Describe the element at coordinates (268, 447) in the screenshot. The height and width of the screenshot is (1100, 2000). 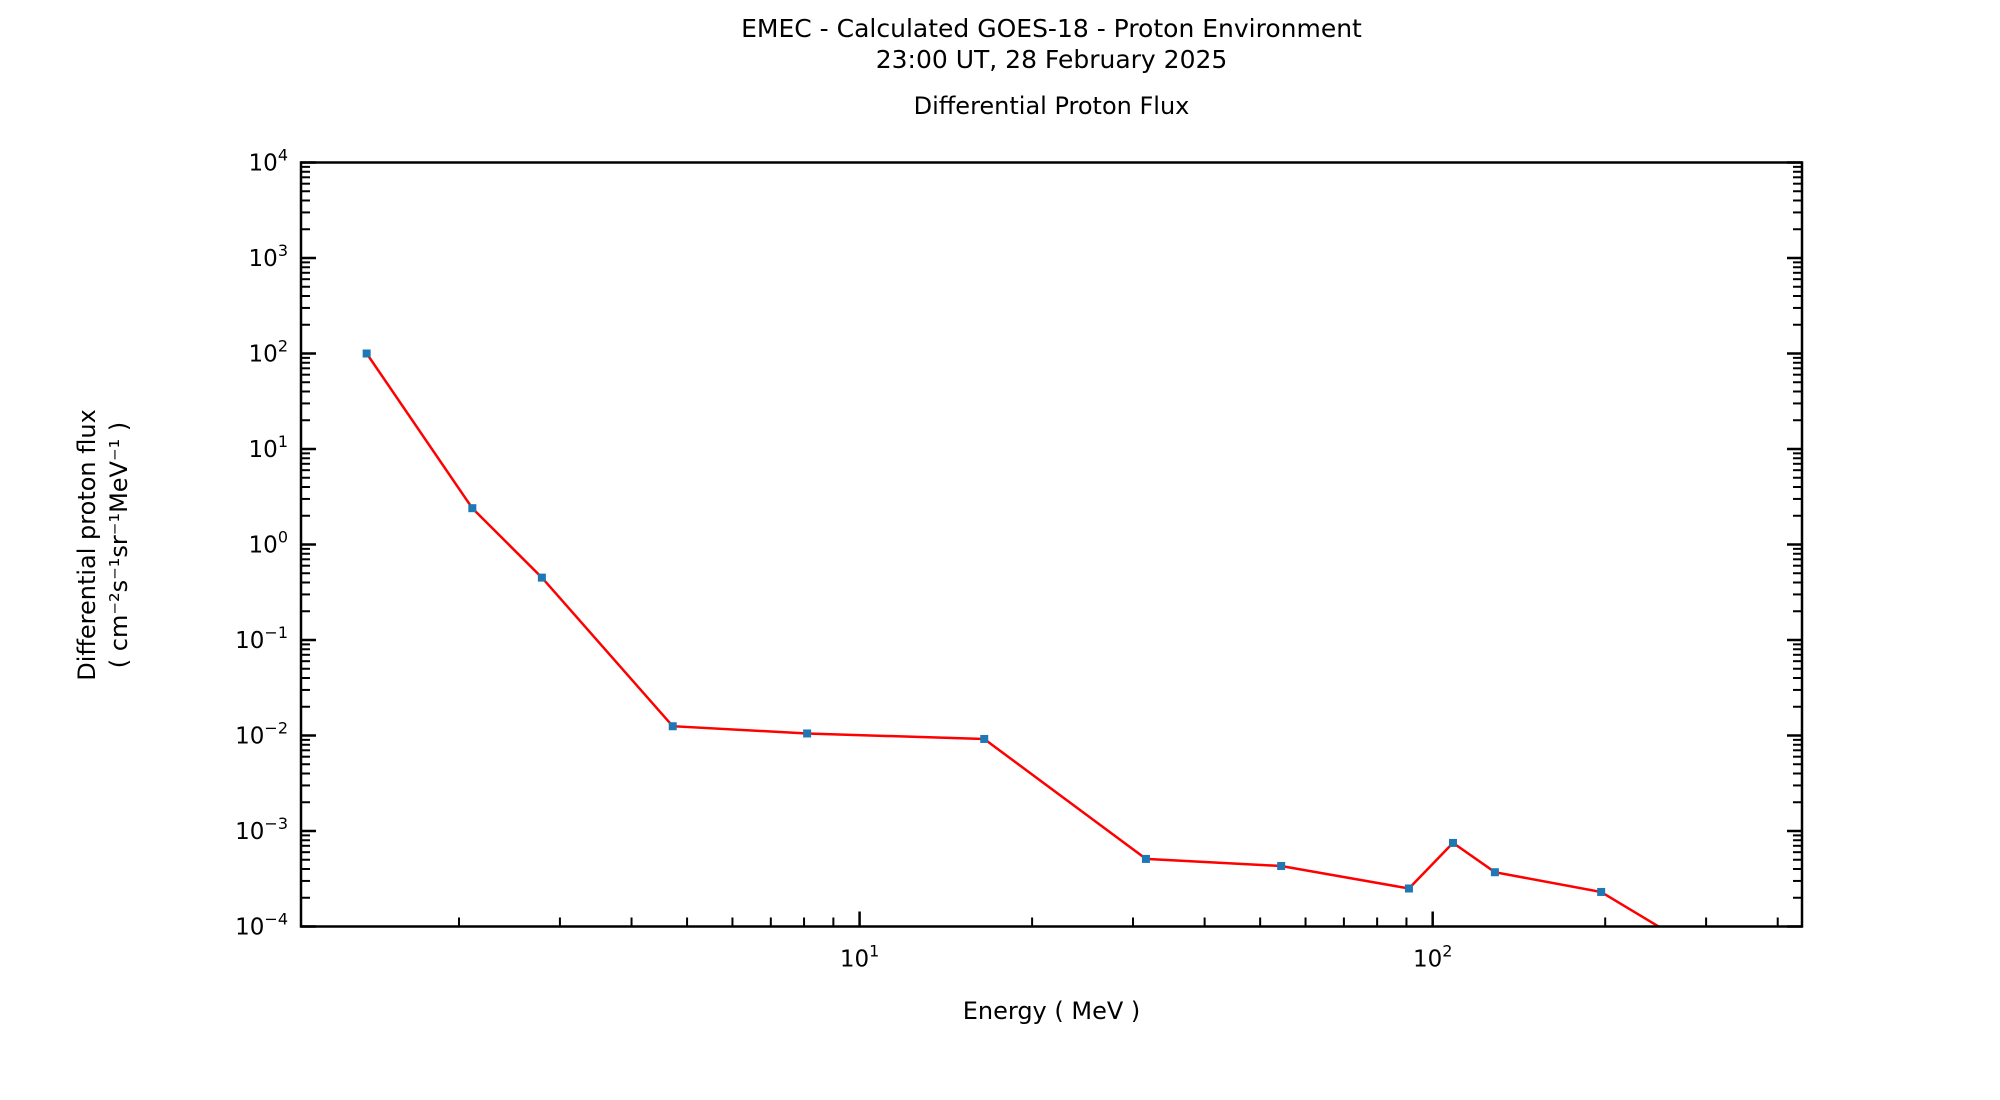
I see `y-tick-label: 10¹` at that location.